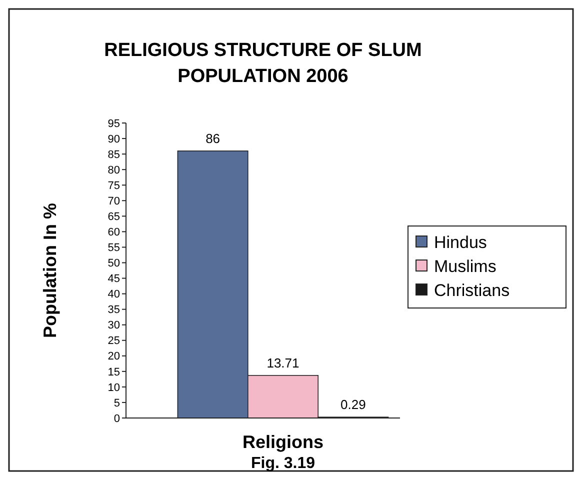  I want to click on y-tick-label: 15, so click(114, 372).